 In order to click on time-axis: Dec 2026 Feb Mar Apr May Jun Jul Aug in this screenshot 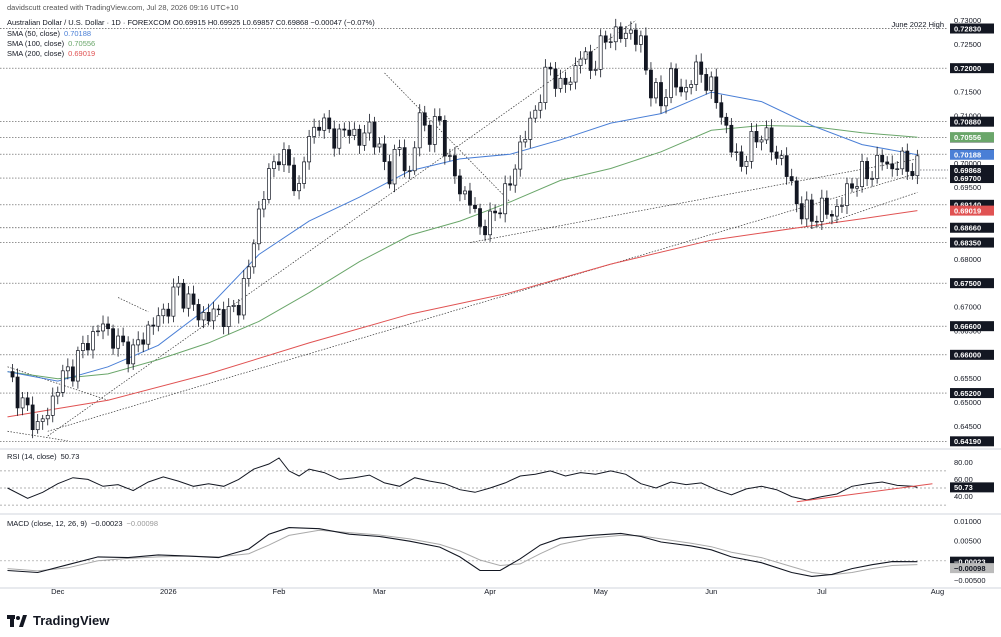, I will do `click(497, 591)`.